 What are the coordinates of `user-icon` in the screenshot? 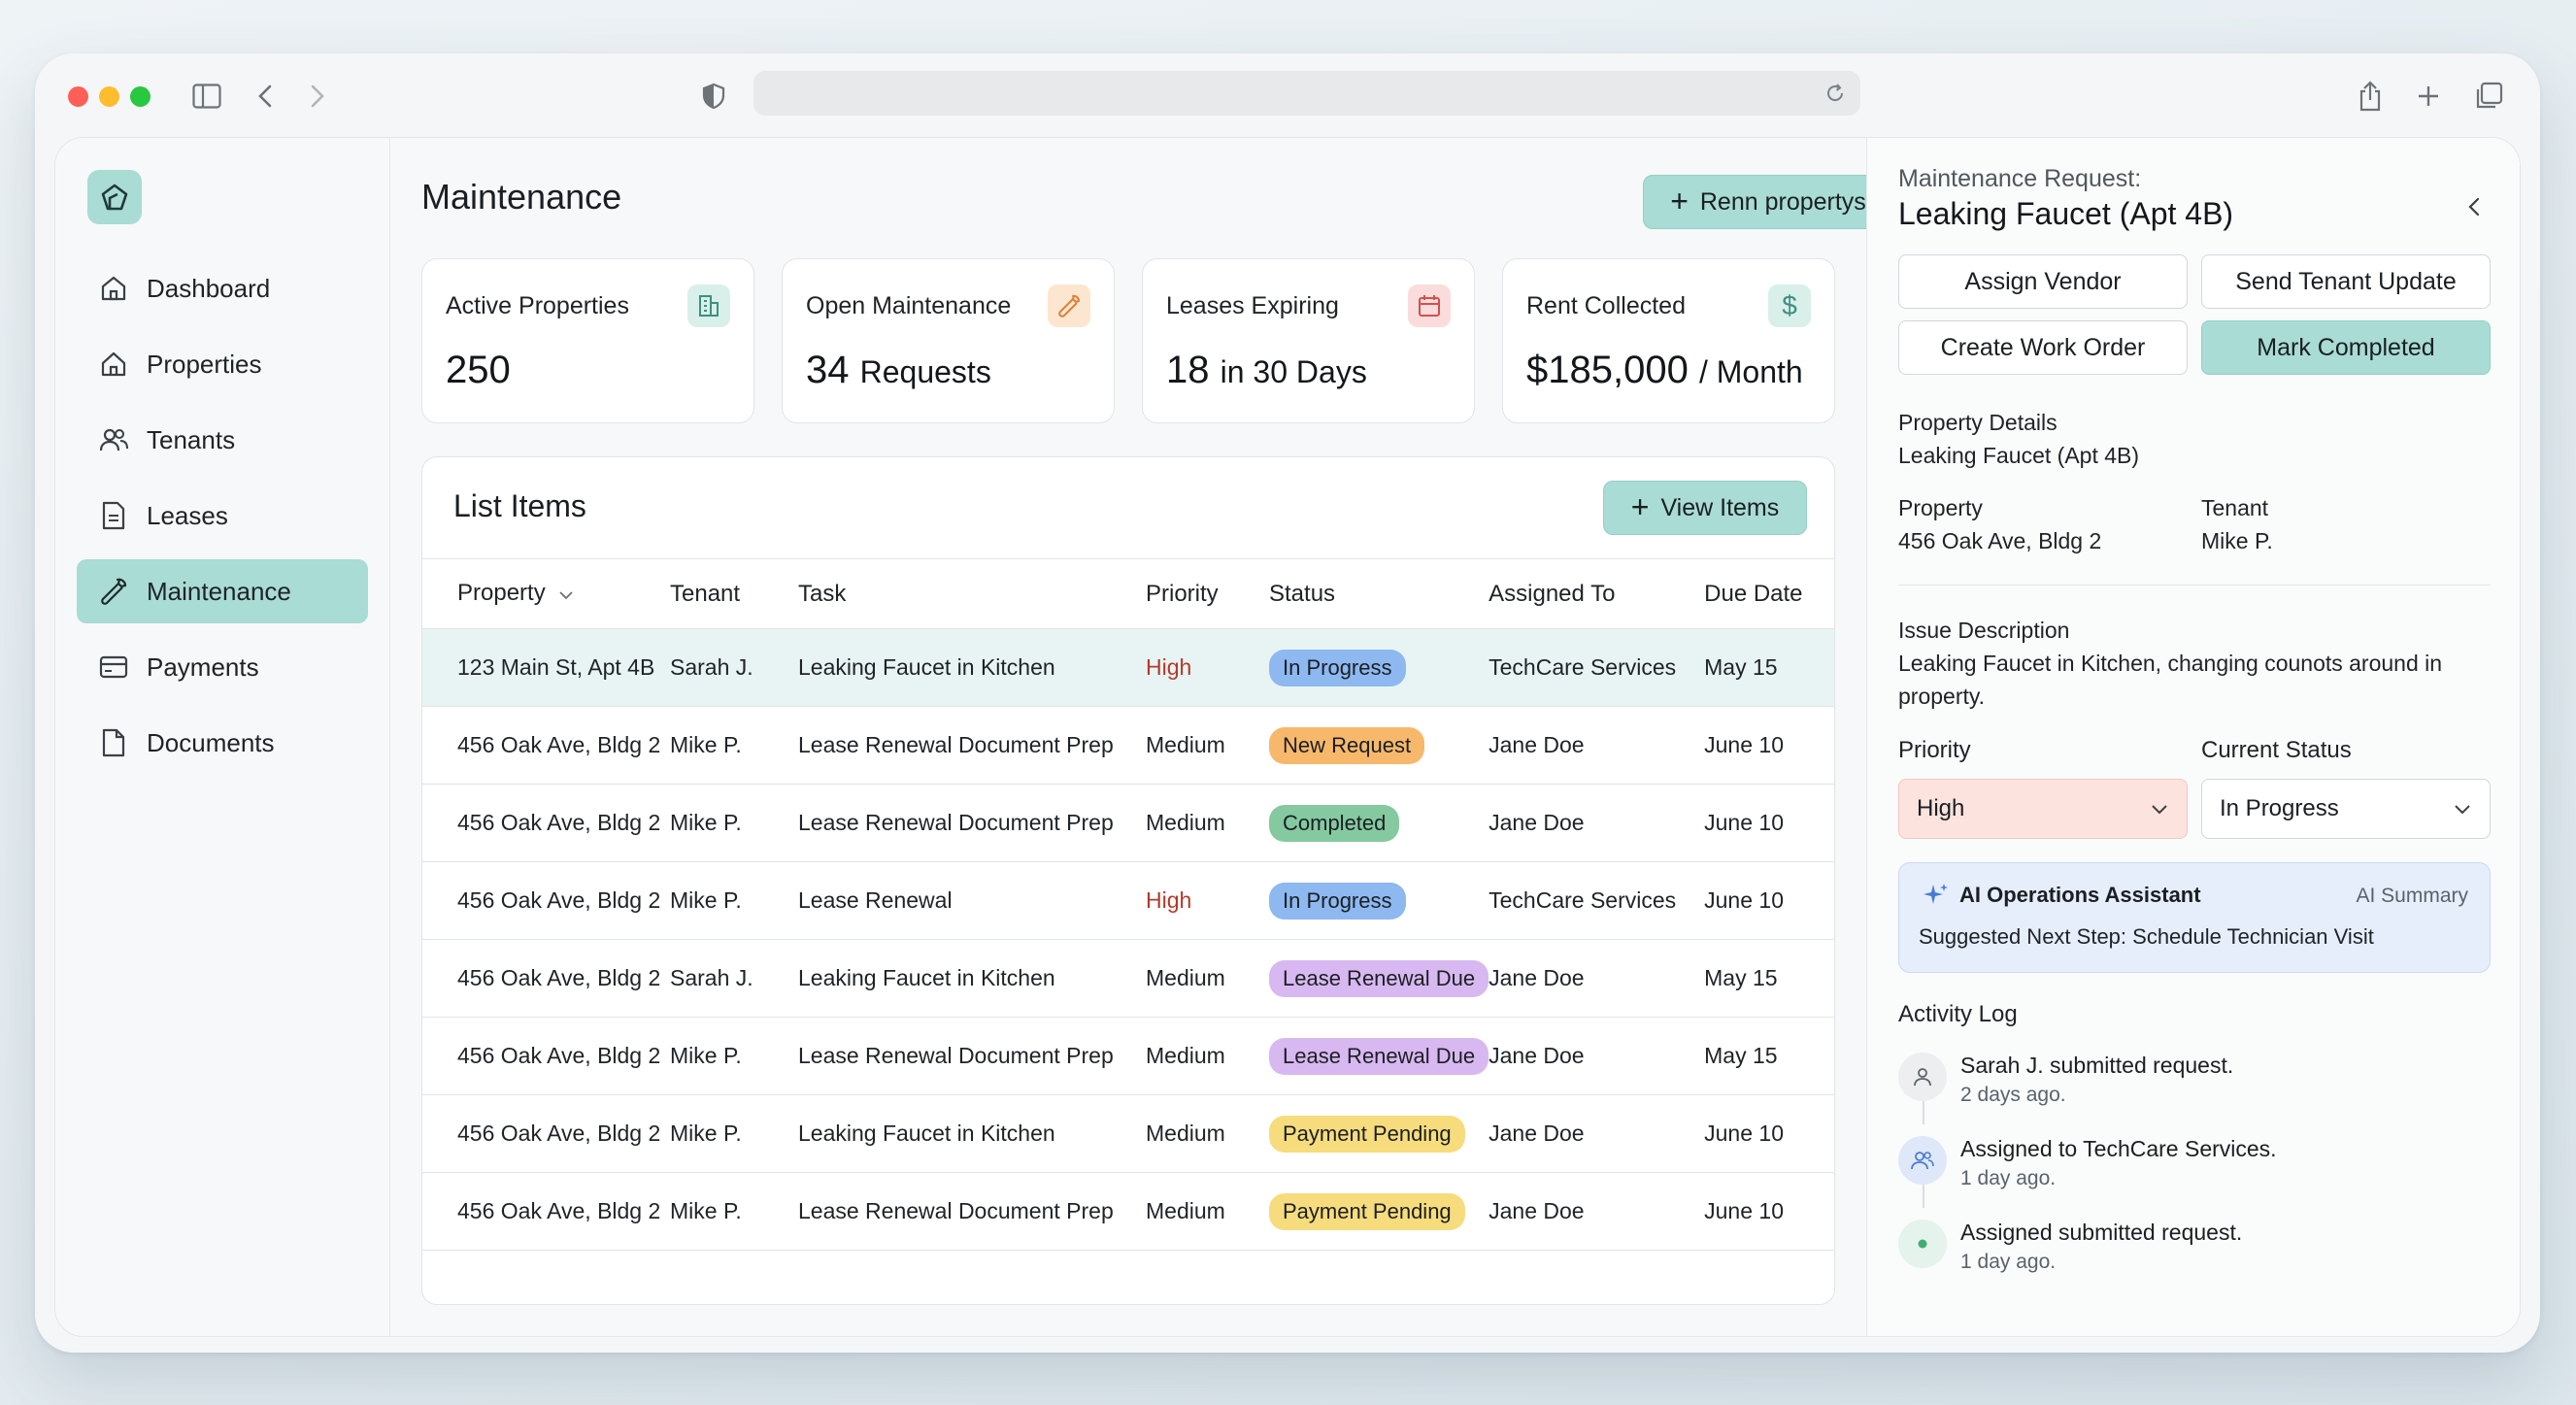 It's located at (1923, 1077).